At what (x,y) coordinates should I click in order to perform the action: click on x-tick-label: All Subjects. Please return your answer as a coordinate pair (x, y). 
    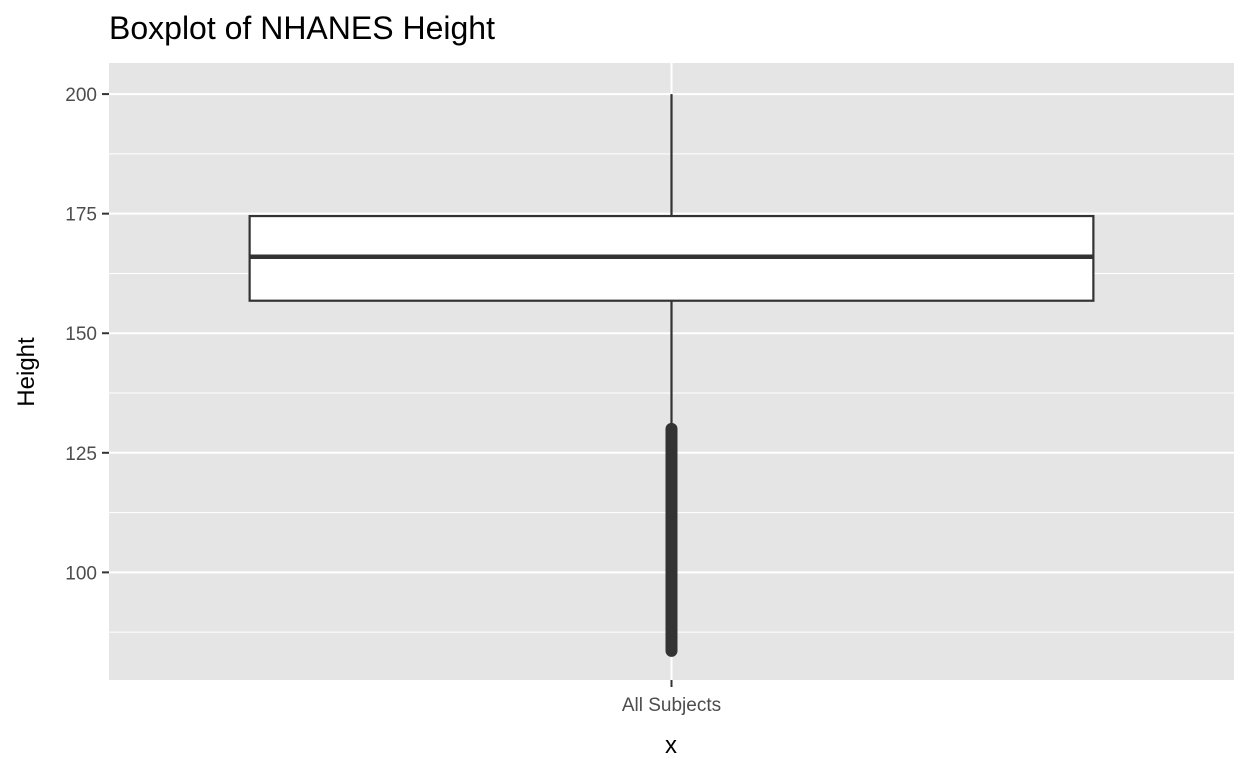
    Looking at the image, I should click on (671, 705).